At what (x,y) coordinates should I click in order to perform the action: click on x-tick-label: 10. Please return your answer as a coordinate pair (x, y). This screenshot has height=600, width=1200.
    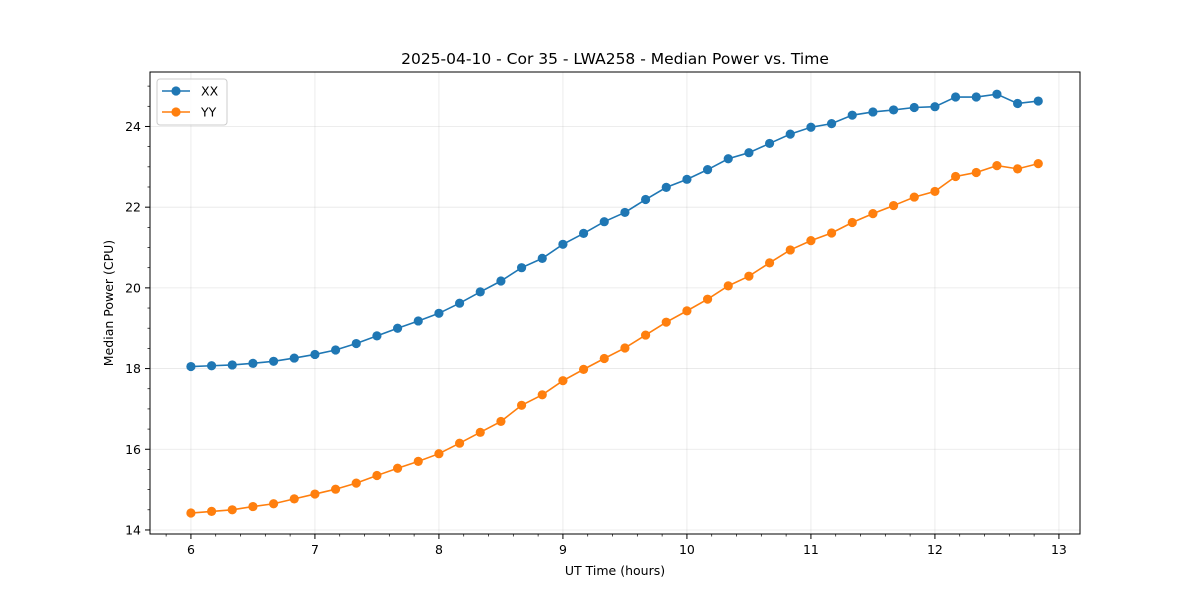
    Looking at the image, I should click on (687, 549).